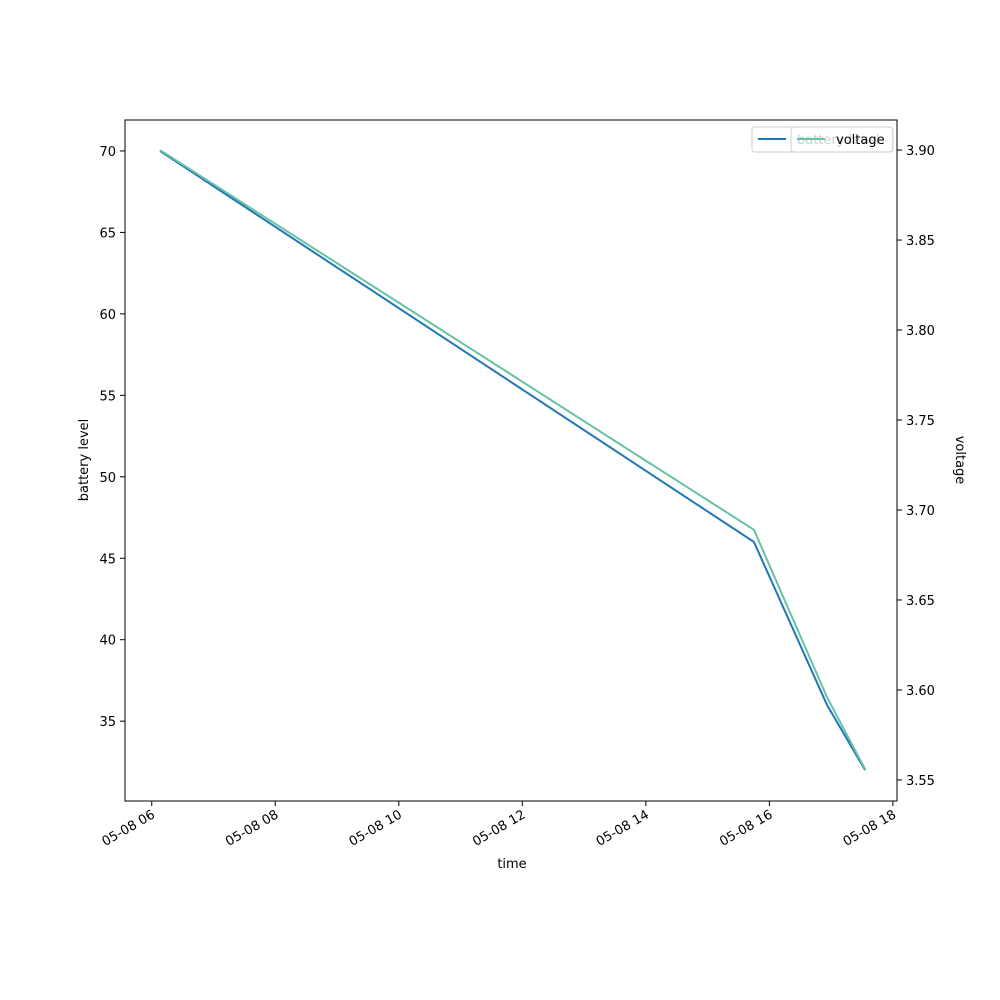  Describe the element at coordinates (746, 828) in the screenshot. I see `x-tick-label: 05-08 16` at that location.